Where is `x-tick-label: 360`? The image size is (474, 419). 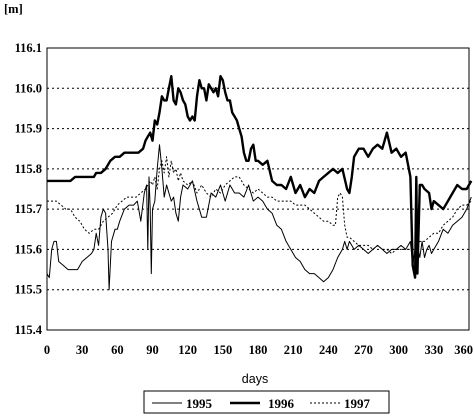
x-tick-label: 360 is located at coordinates (463, 350).